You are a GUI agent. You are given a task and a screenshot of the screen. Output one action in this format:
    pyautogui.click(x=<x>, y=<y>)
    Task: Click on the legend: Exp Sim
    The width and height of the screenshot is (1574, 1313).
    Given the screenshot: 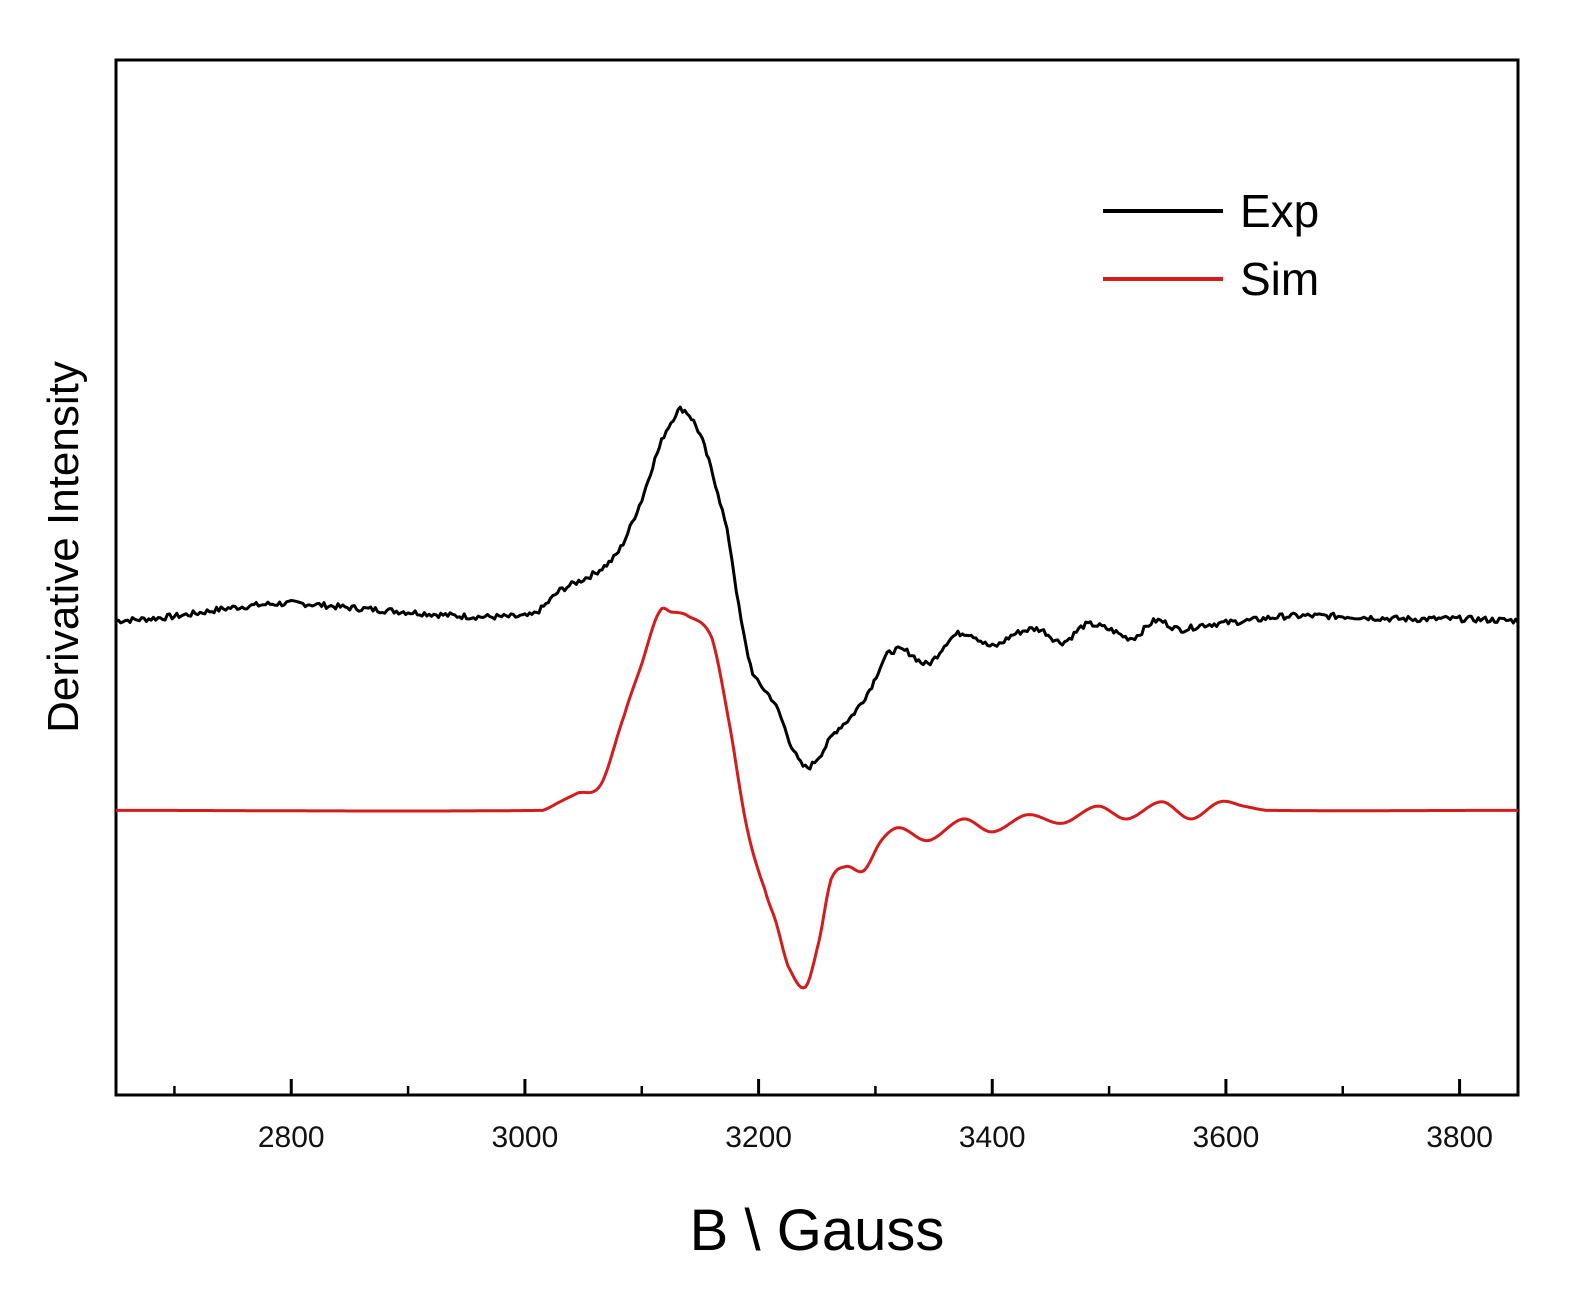 What is the action you would take?
    pyautogui.click(x=1211, y=245)
    